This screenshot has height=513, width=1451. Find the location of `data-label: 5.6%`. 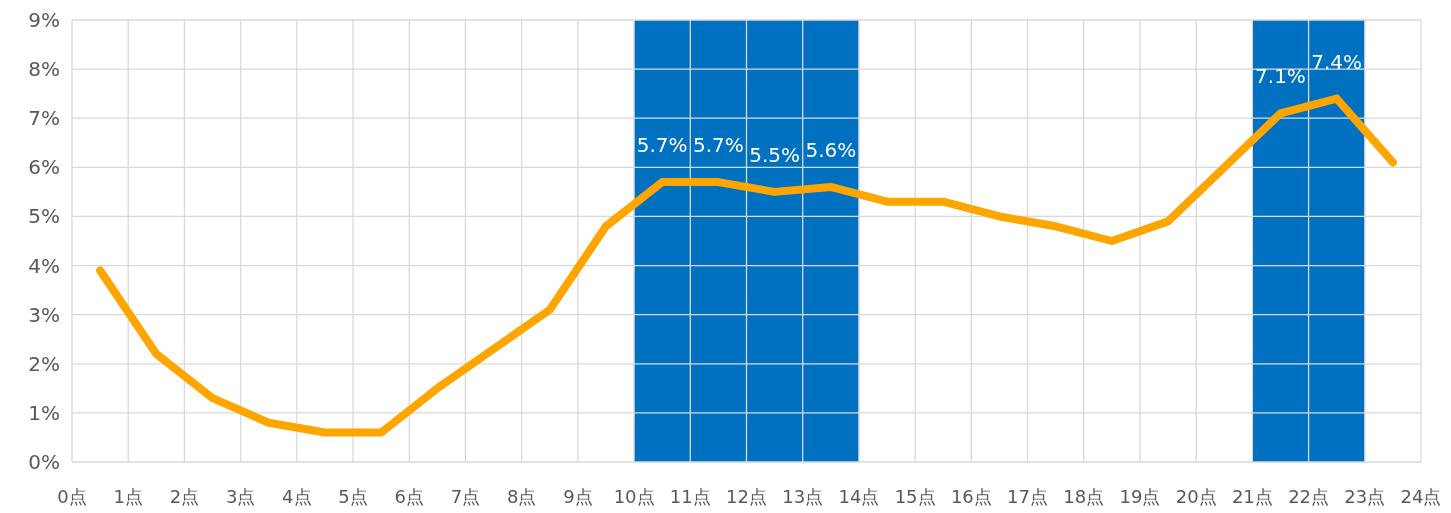

data-label: 5.6% is located at coordinates (831, 149).